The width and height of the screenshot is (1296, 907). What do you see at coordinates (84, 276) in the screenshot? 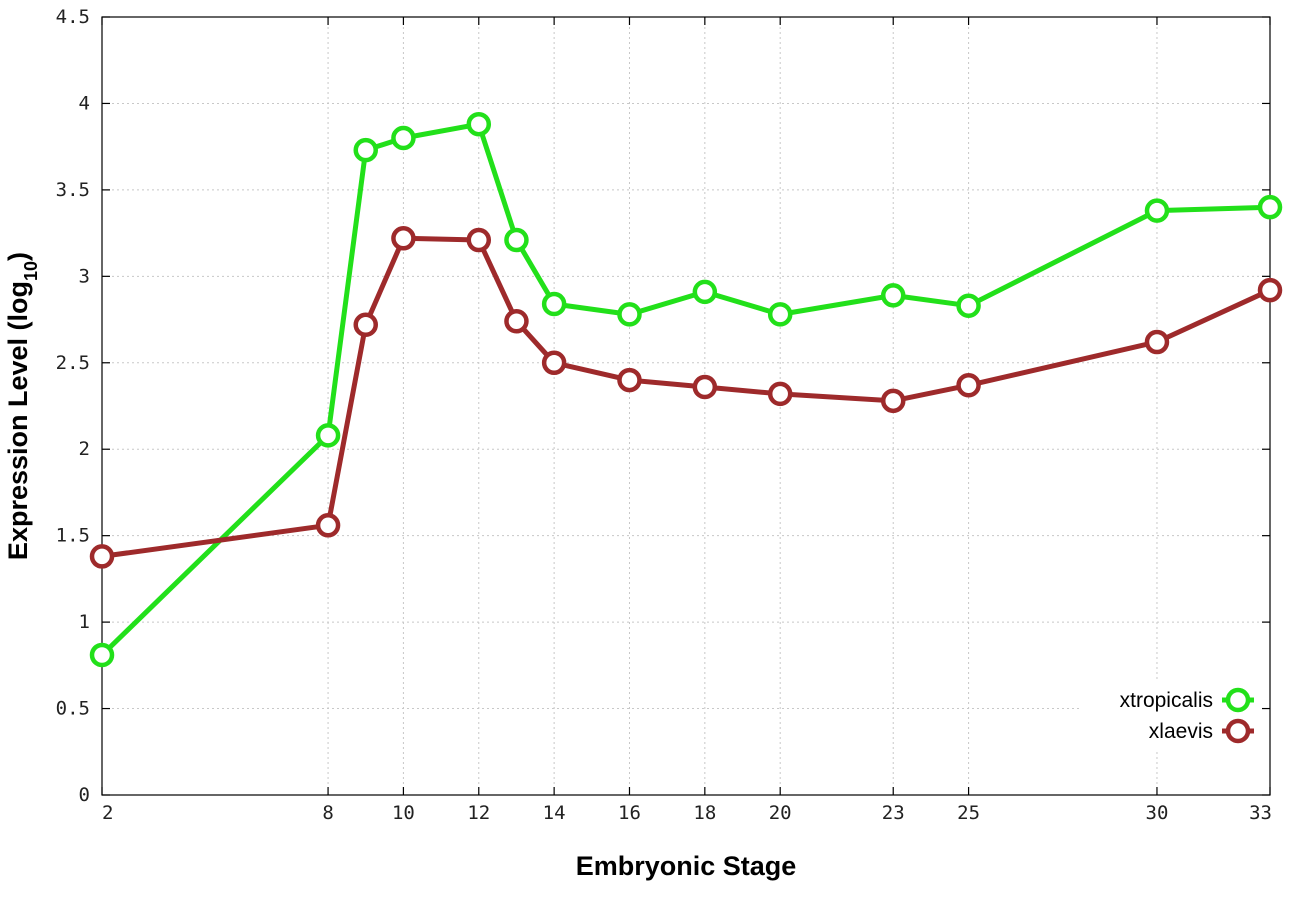
I see `y-tick-label: 3` at bounding box center [84, 276].